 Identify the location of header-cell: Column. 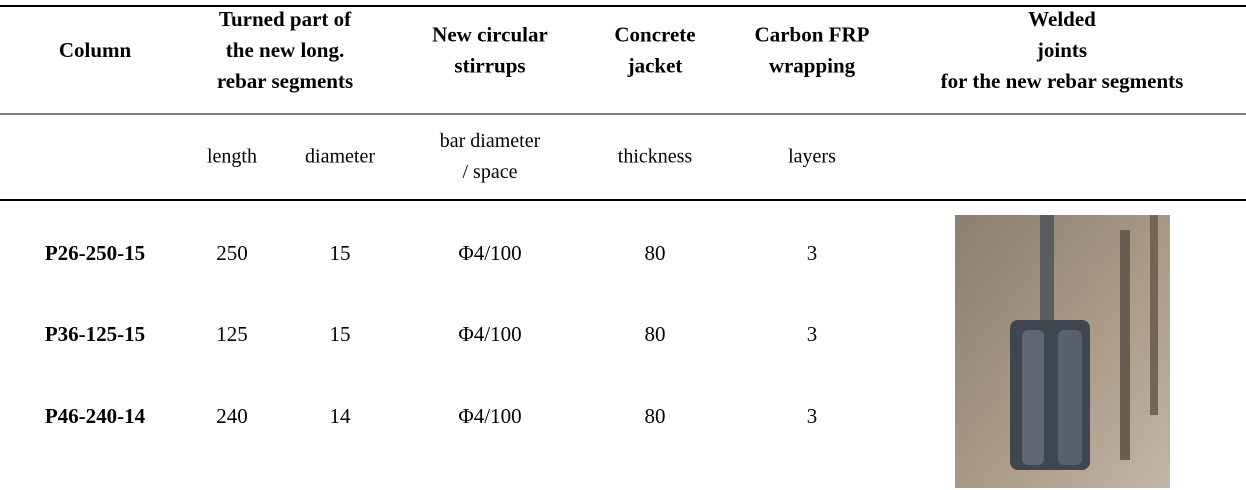
(95, 50).